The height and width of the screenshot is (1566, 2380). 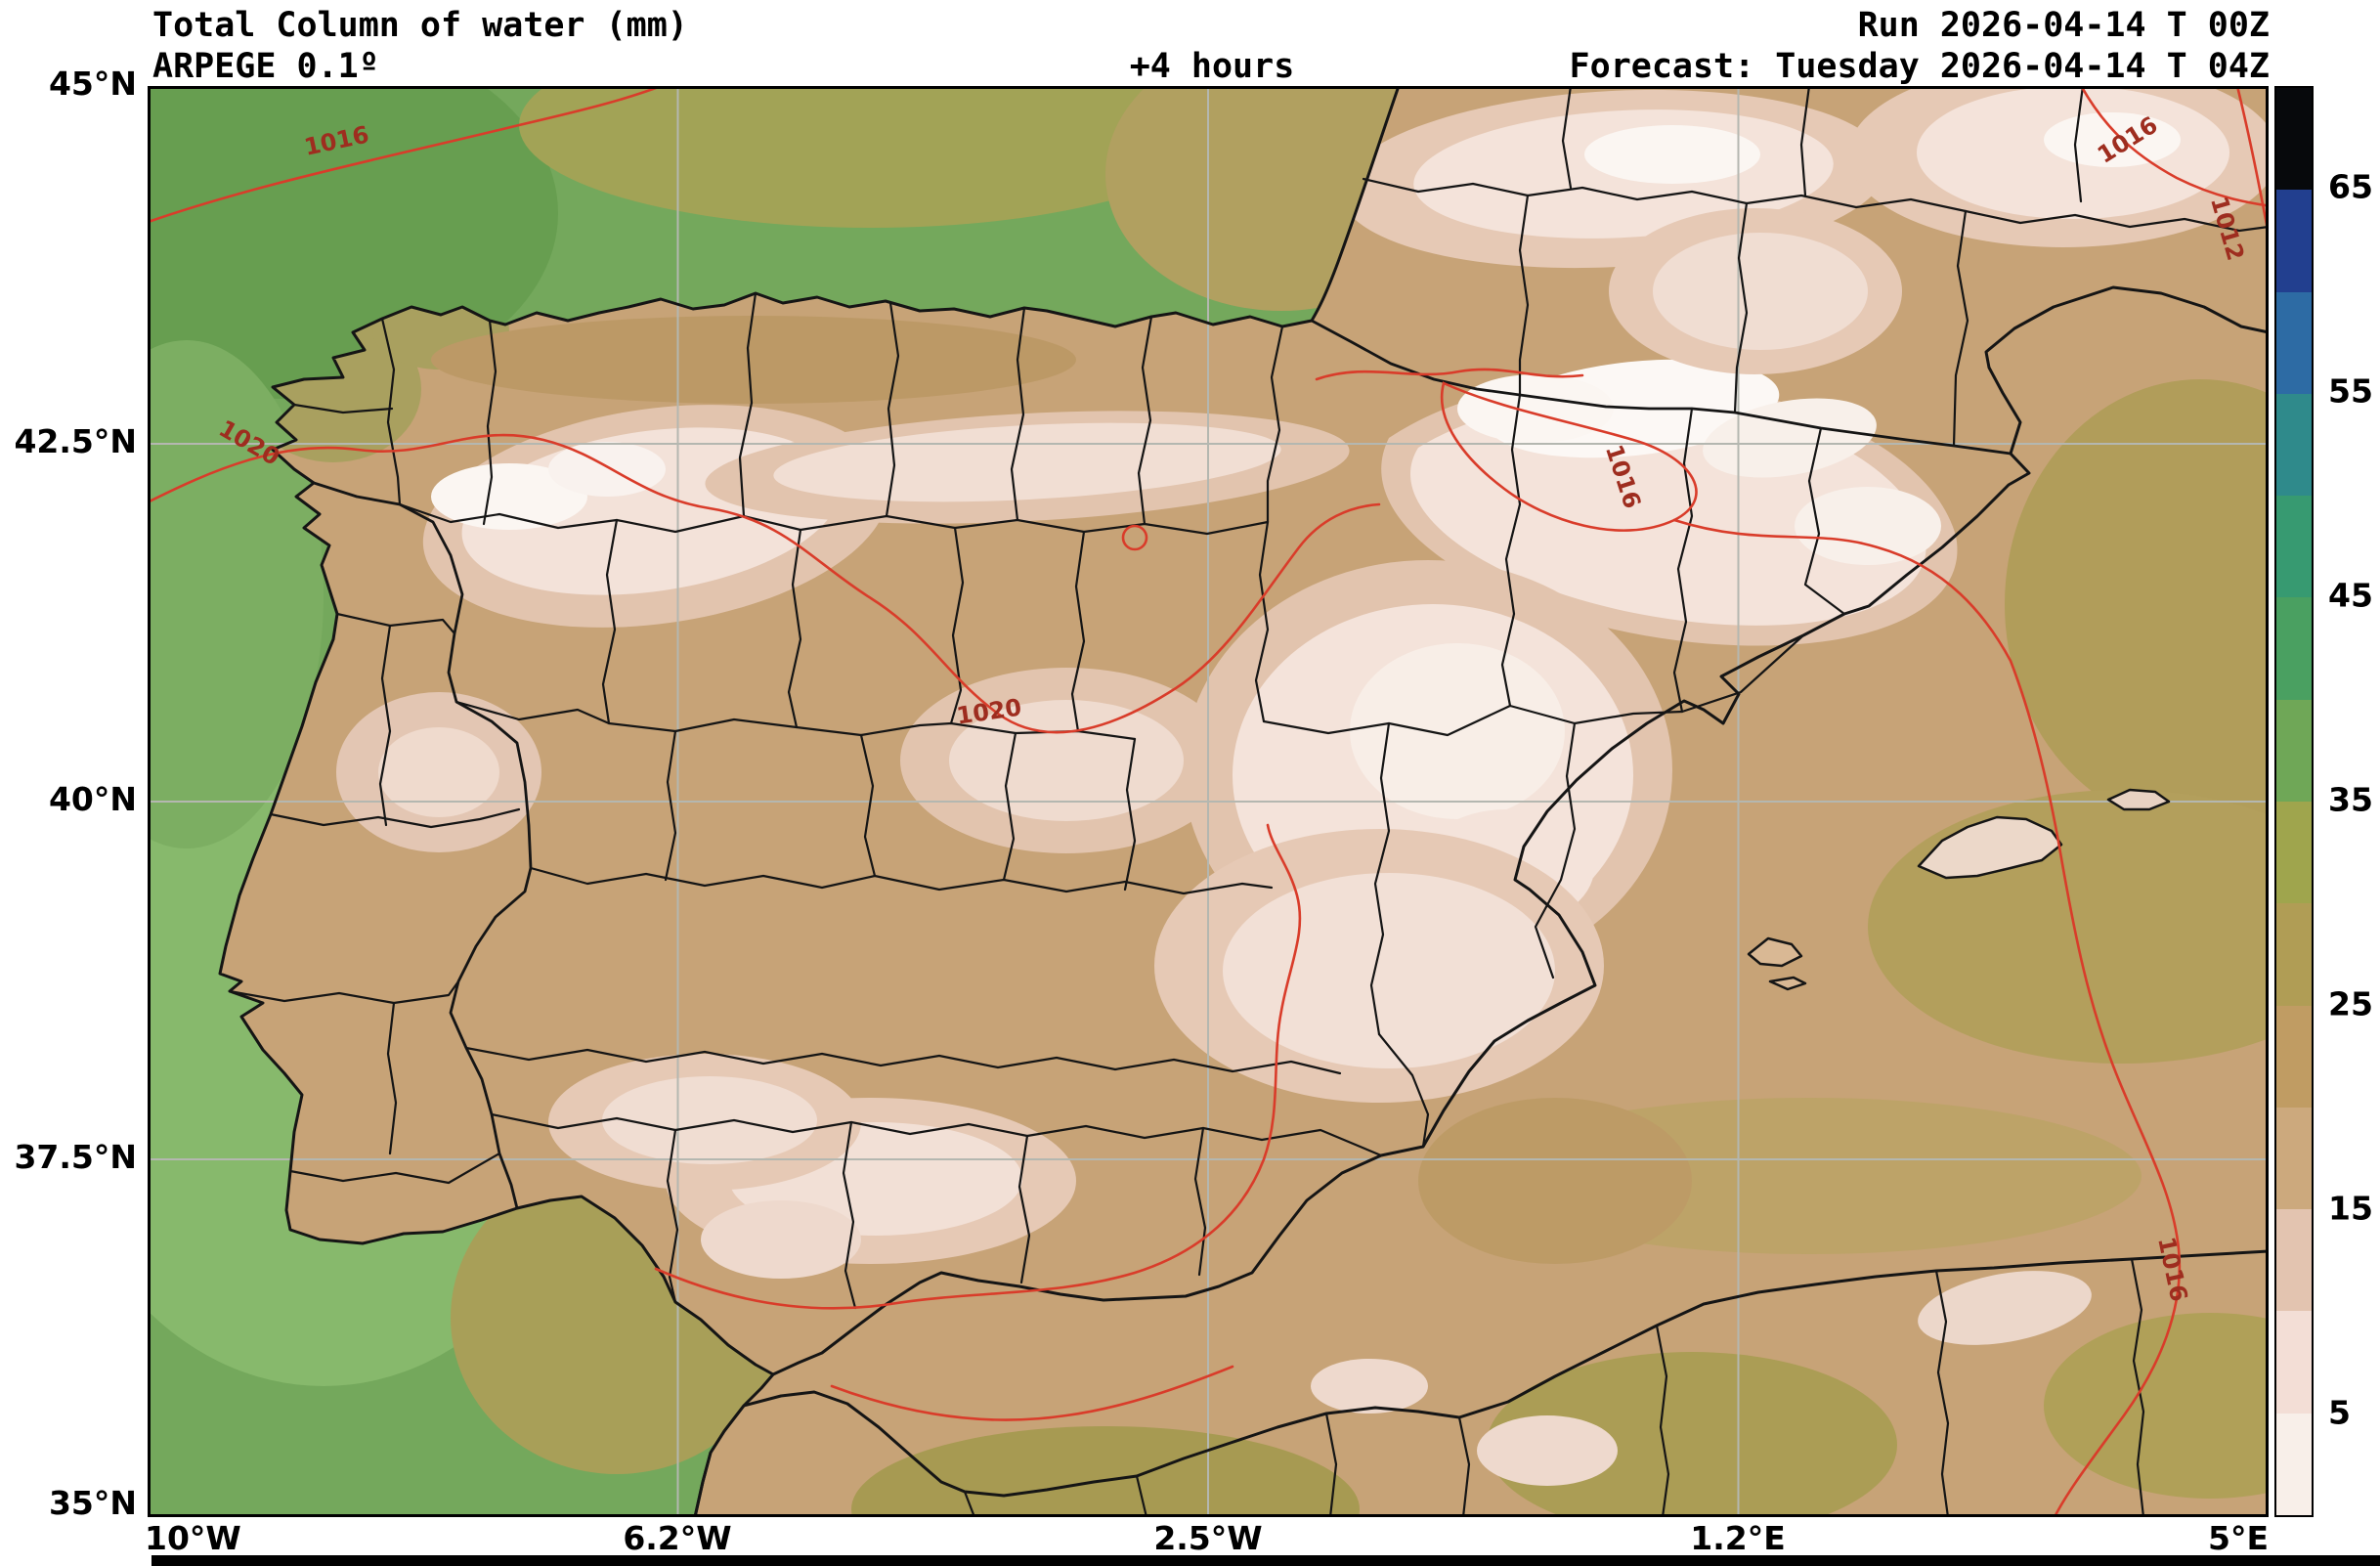 What do you see at coordinates (1134, 537) in the screenshot?
I see `isobar-small-loop` at bounding box center [1134, 537].